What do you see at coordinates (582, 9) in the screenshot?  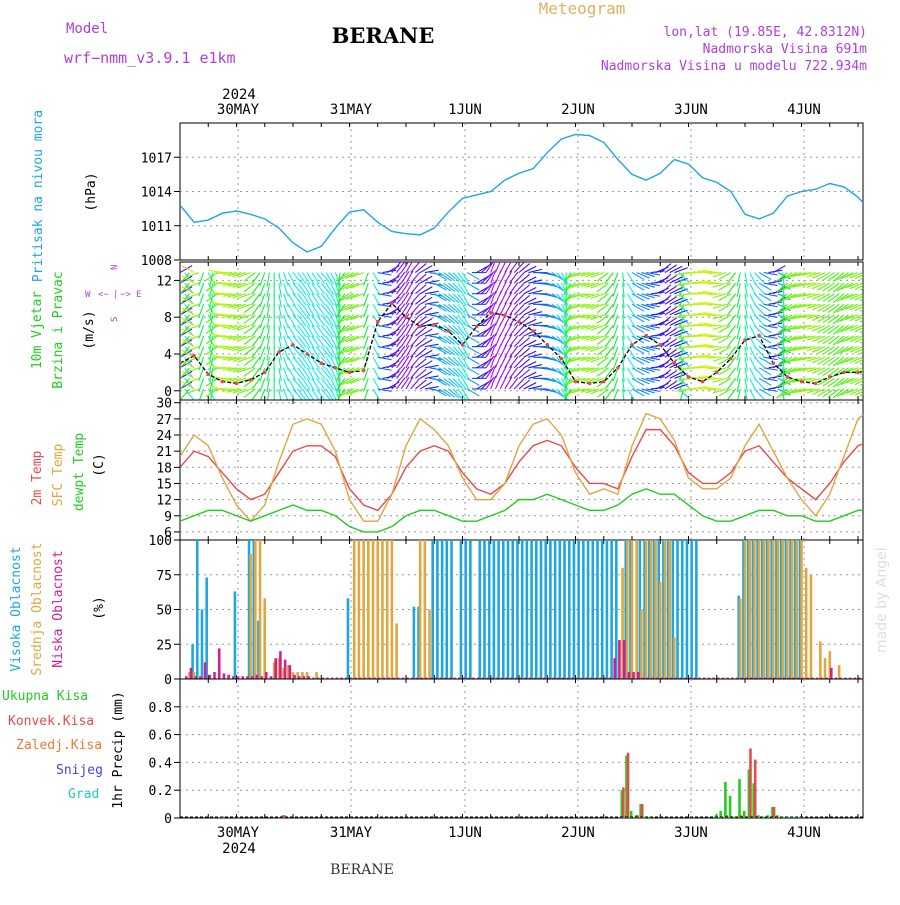 I see `product-title: Meteogram` at bounding box center [582, 9].